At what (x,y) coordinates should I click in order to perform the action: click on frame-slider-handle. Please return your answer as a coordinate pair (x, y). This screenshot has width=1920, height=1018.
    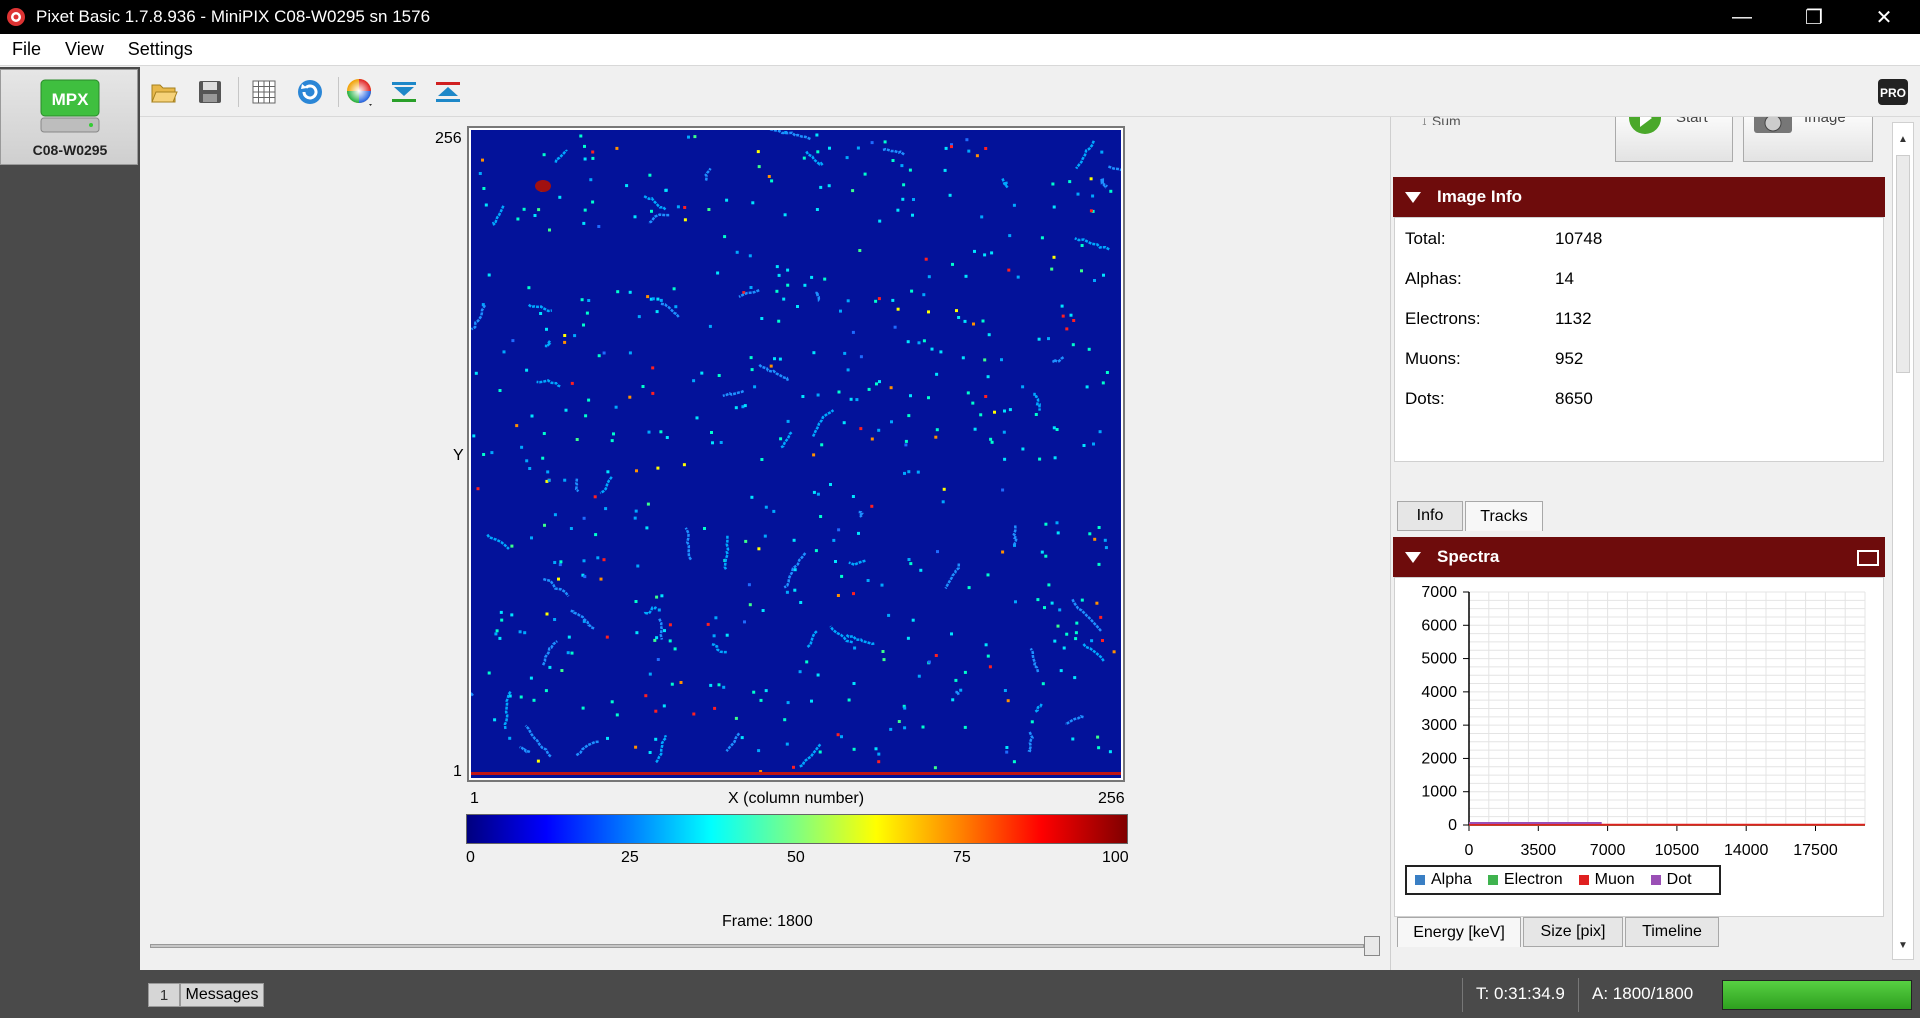
    Looking at the image, I should click on (1372, 946).